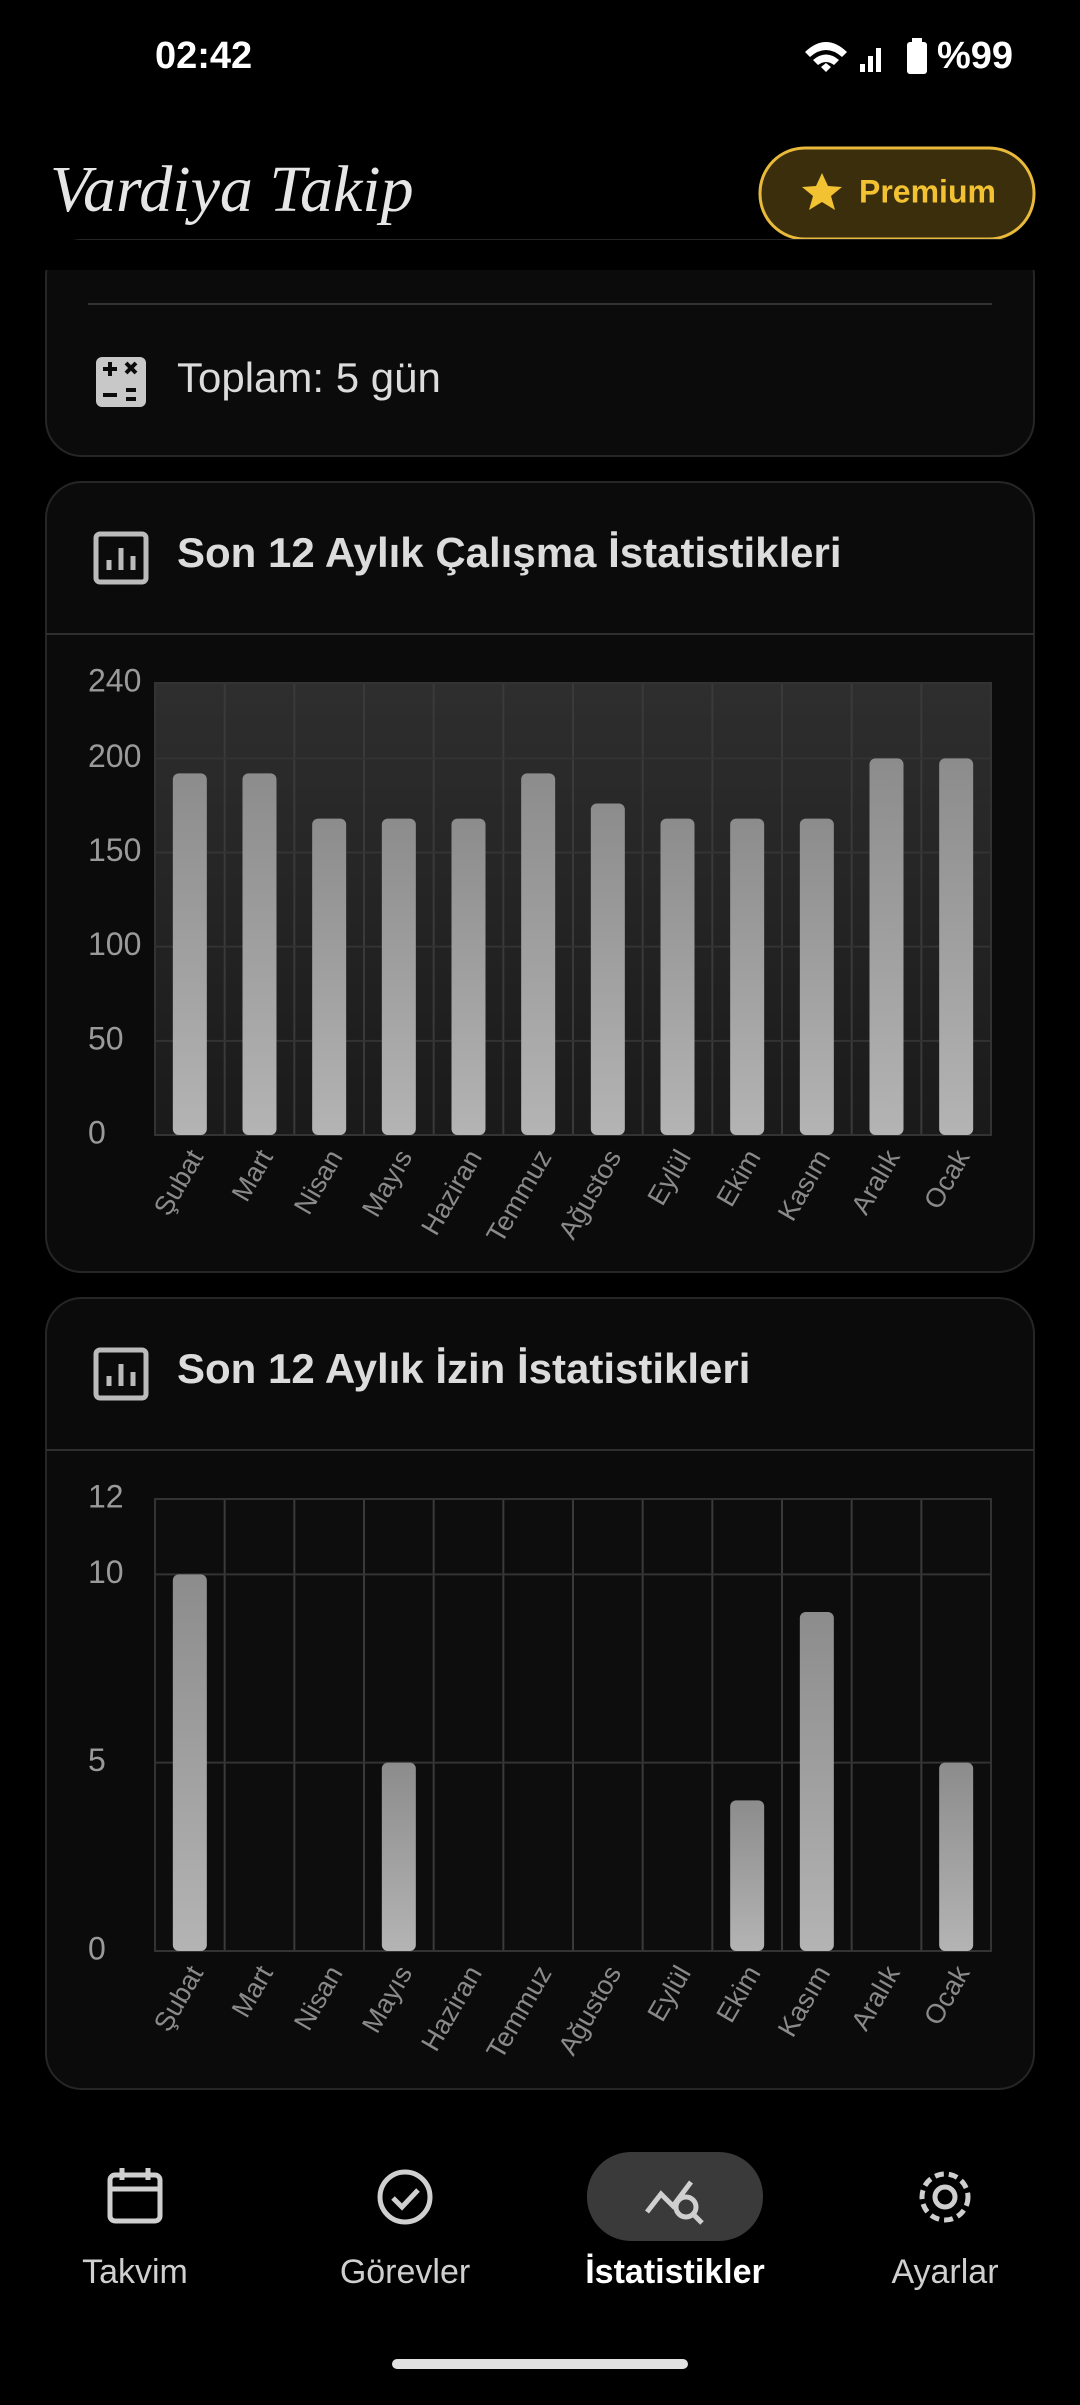 The height and width of the screenshot is (2405, 1080). What do you see at coordinates (927, 191) in the screenshot?
I see `premium-label: Premium` at bounding box center [927, 191].